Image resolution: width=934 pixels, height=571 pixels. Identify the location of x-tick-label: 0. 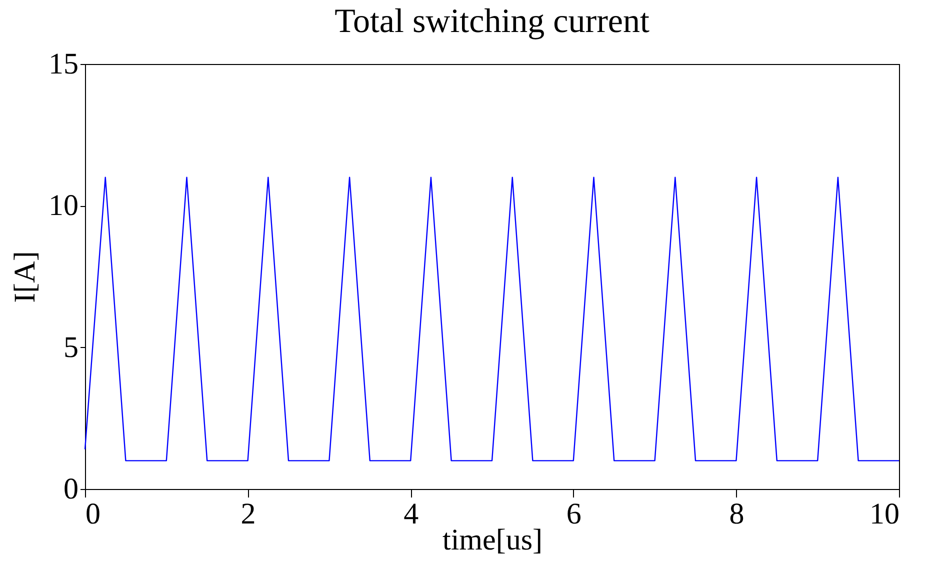
(93, 514).